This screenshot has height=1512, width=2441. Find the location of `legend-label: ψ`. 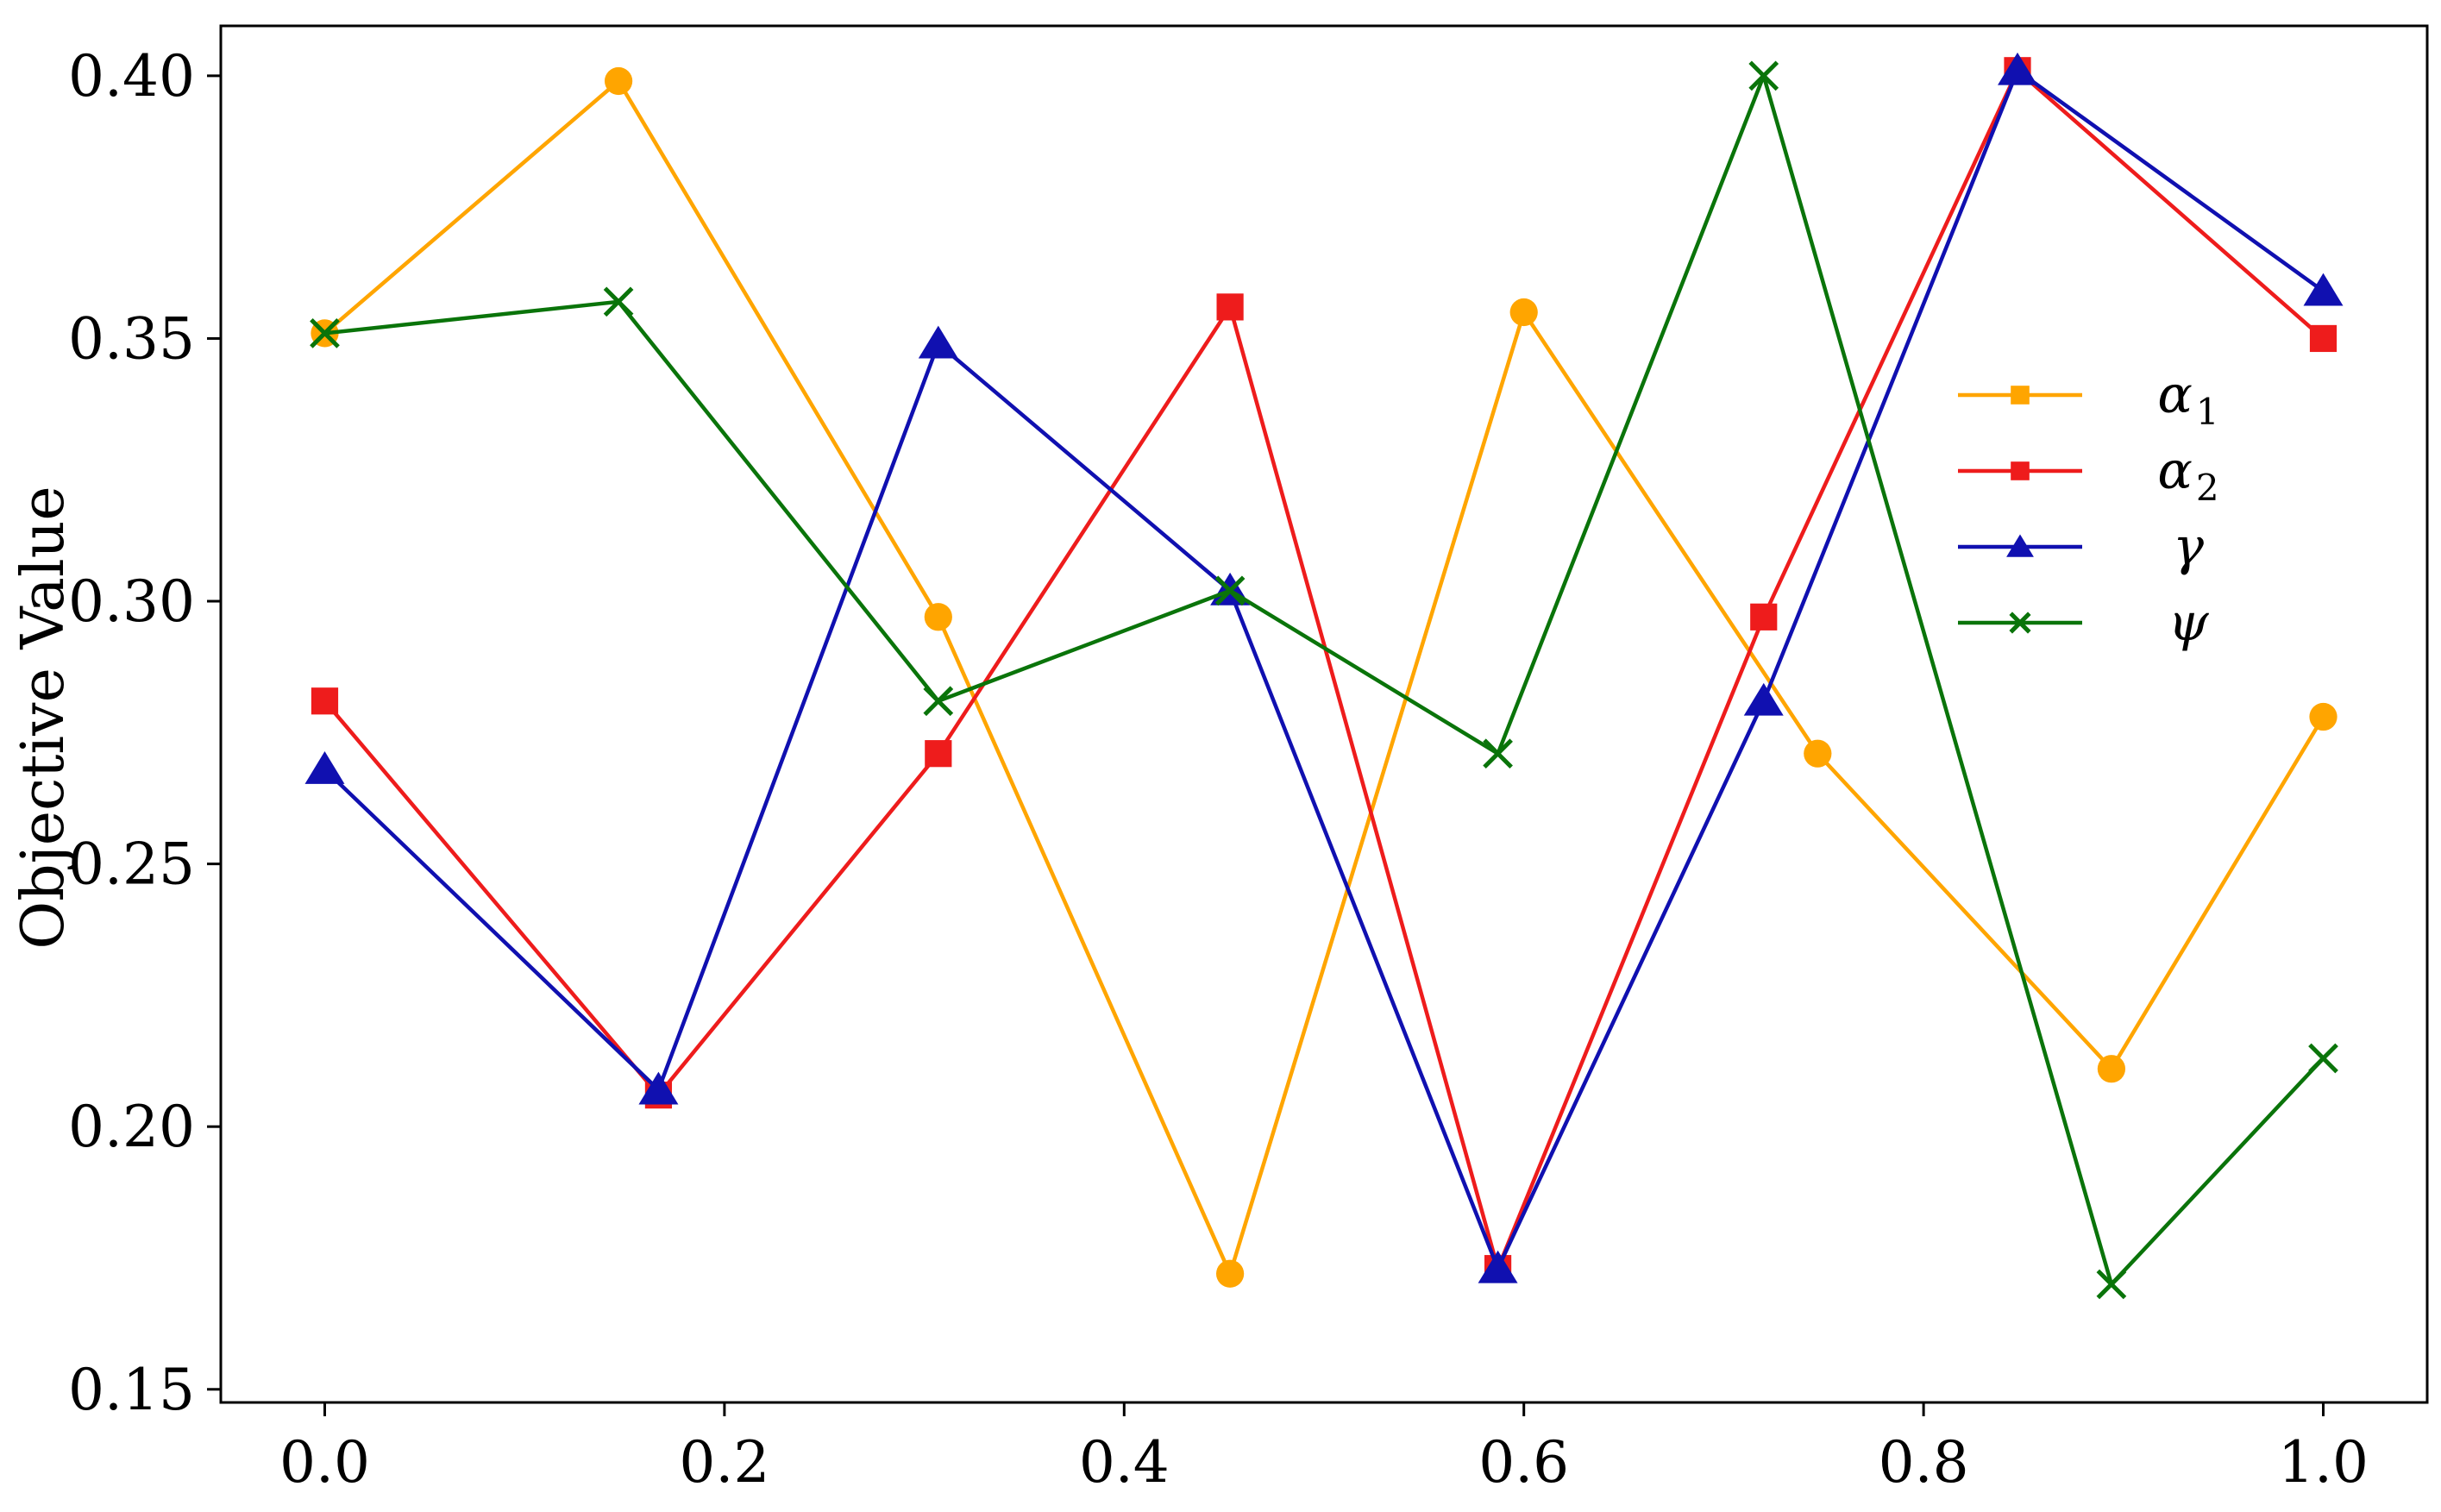

legend-label: ψ is located at coordinates (2188, 623).